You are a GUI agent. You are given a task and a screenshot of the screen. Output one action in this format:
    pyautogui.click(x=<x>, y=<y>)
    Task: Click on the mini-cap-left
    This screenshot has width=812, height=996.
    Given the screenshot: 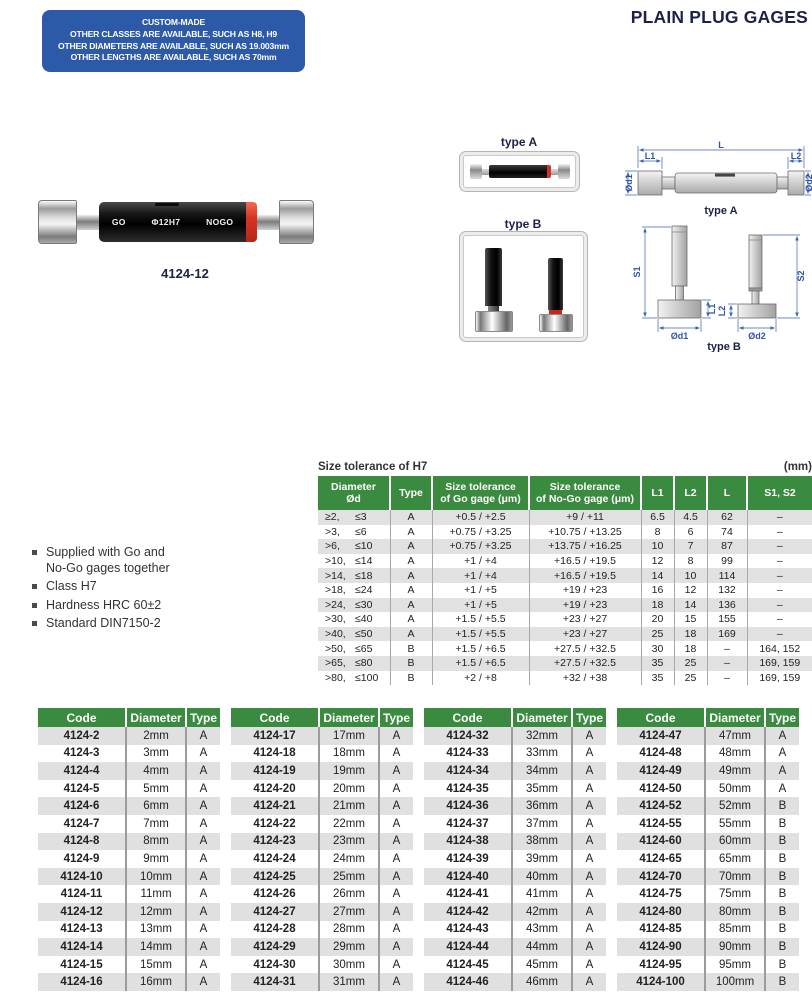 What is the action you would take?
    pyautogui.click(x=475, y=171)
    